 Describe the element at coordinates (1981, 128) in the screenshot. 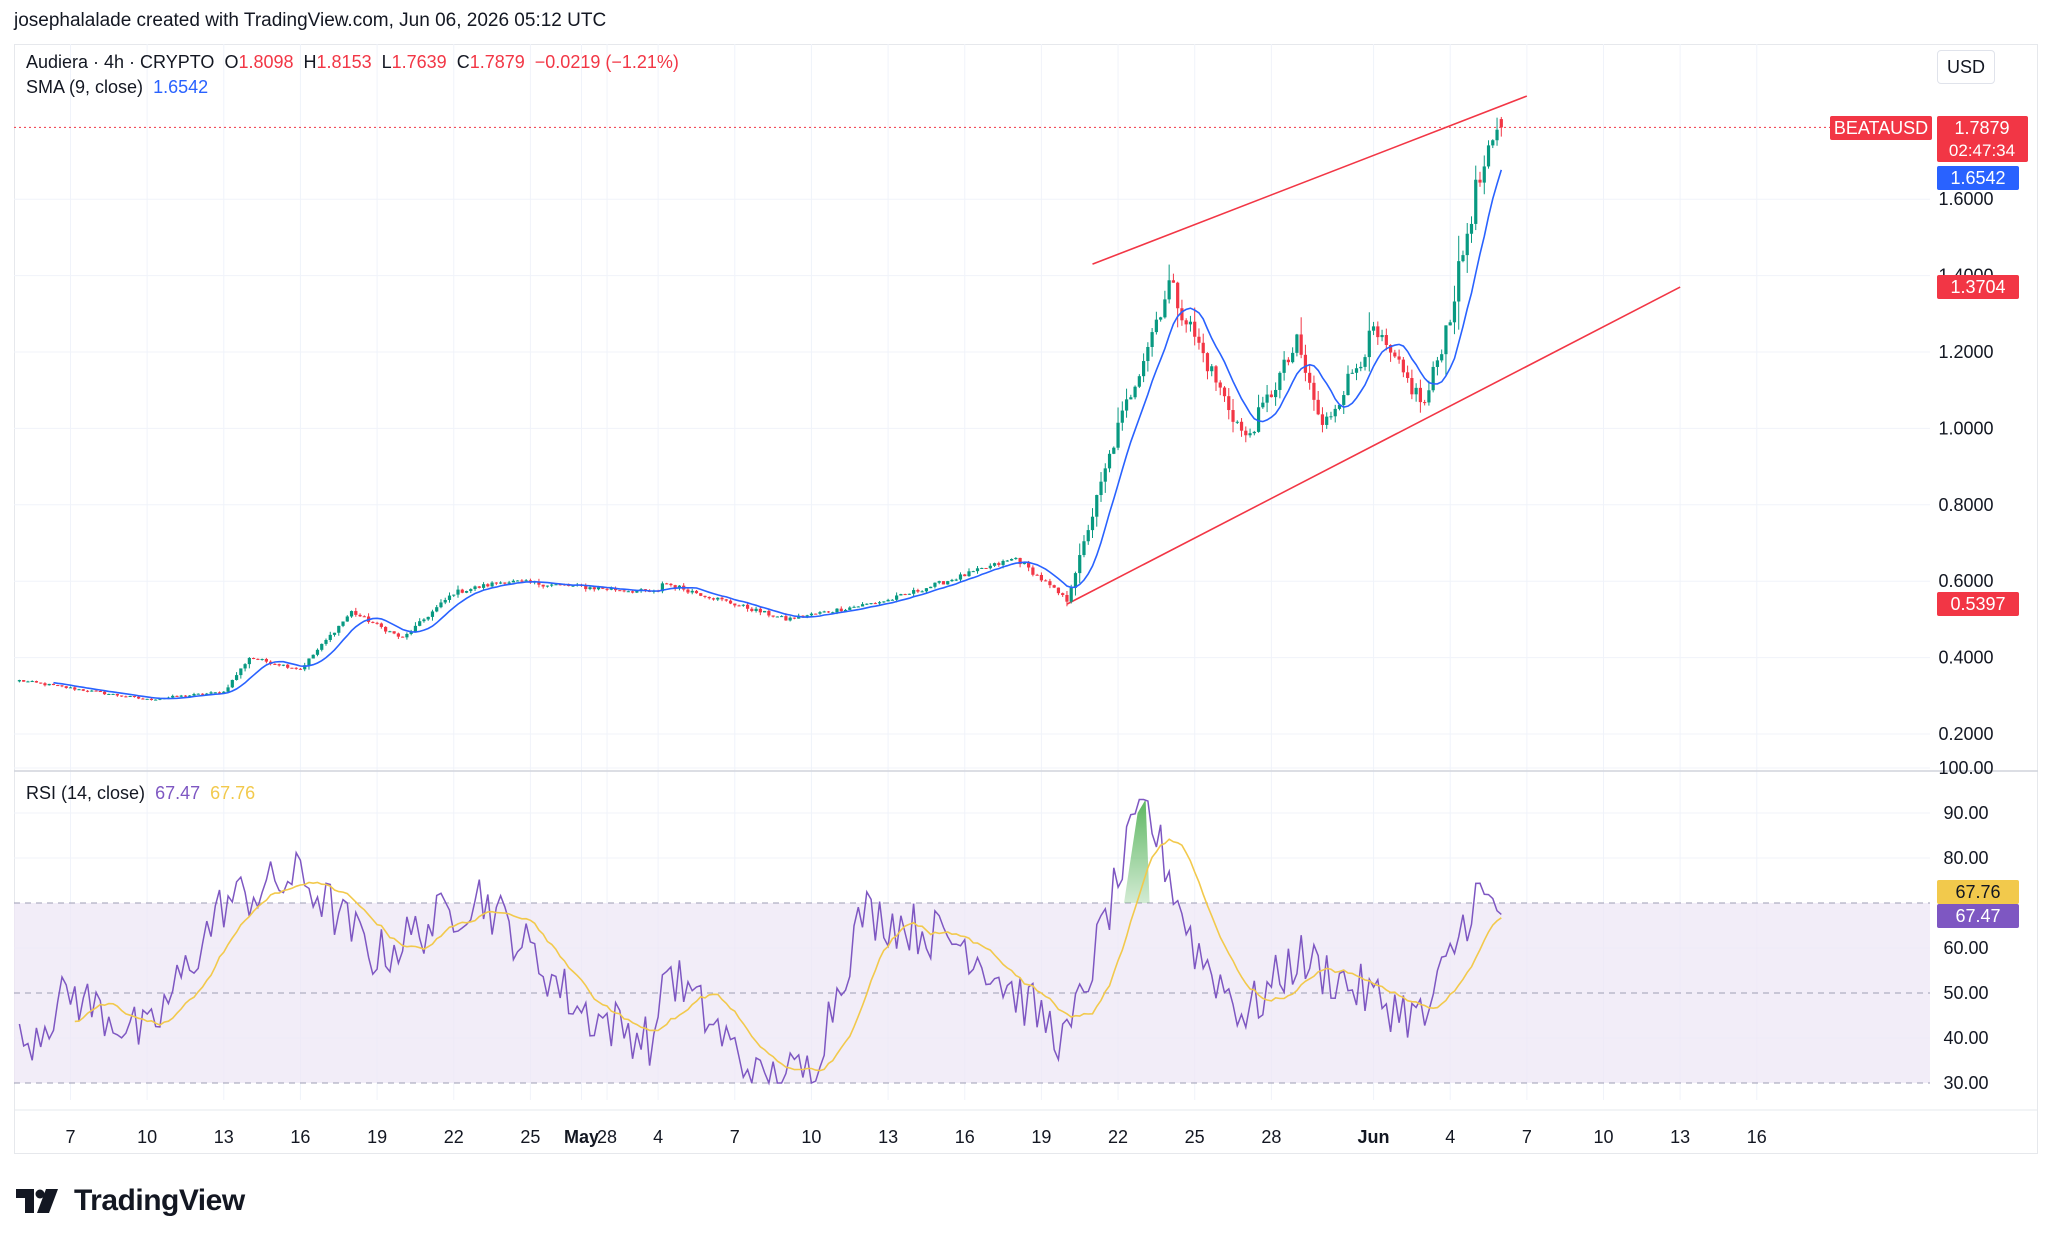

I see `last-price-value: 1.7879` at that location.